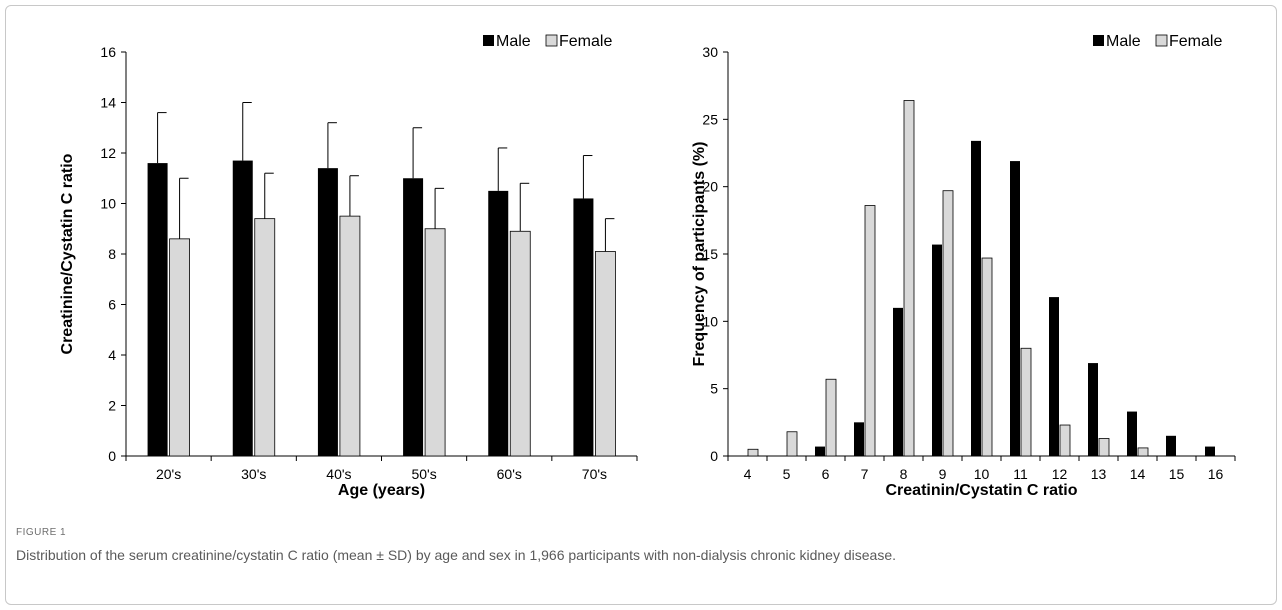  Describe the element at coordinates (787, 474) in the screenshot. I see `x-tick-label: 5` at that location.